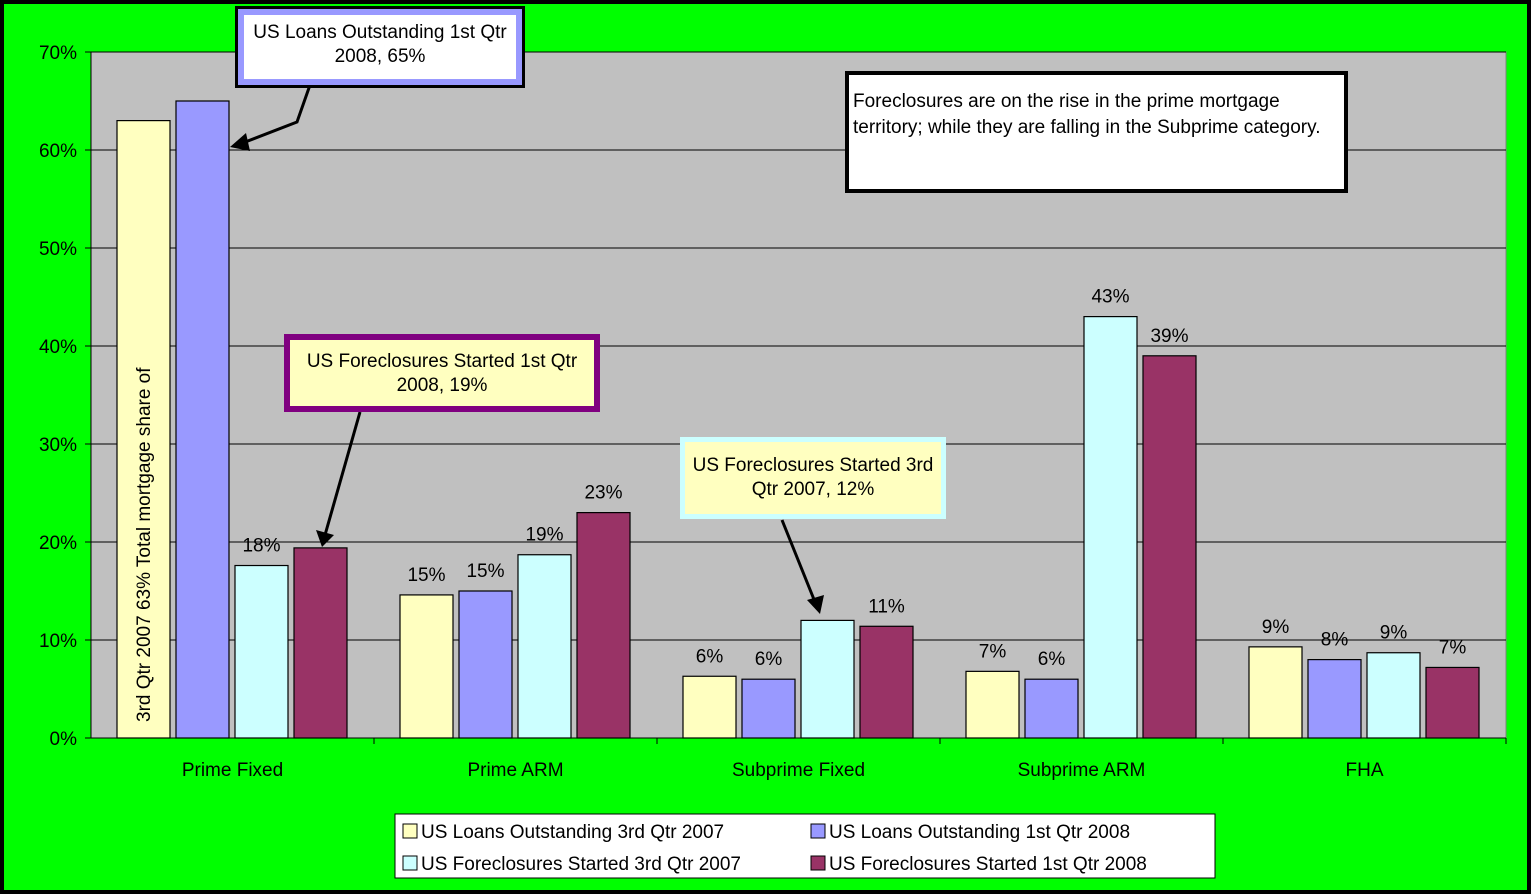 Image resolution: width=1531 pixels, height=894 pixels. Describe the element at coordinates (58, 151) in the screenshot. I see `y-tick-label: 60%` at that location.